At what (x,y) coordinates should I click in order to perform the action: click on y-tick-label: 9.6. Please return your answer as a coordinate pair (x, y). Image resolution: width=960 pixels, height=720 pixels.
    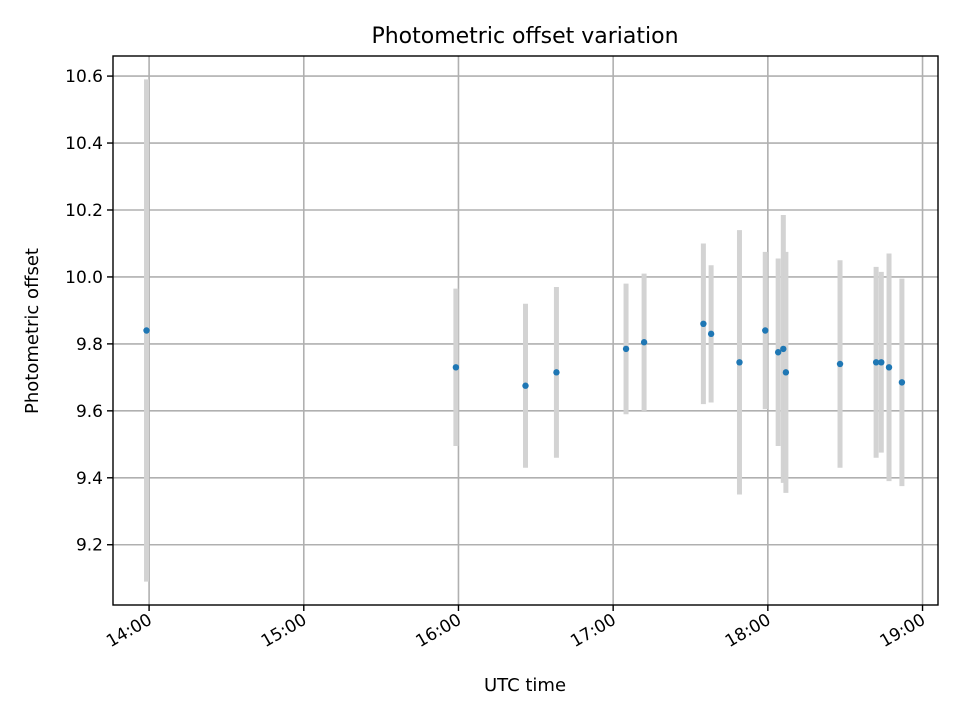
    Looking at the image, I should click on (89, 412).